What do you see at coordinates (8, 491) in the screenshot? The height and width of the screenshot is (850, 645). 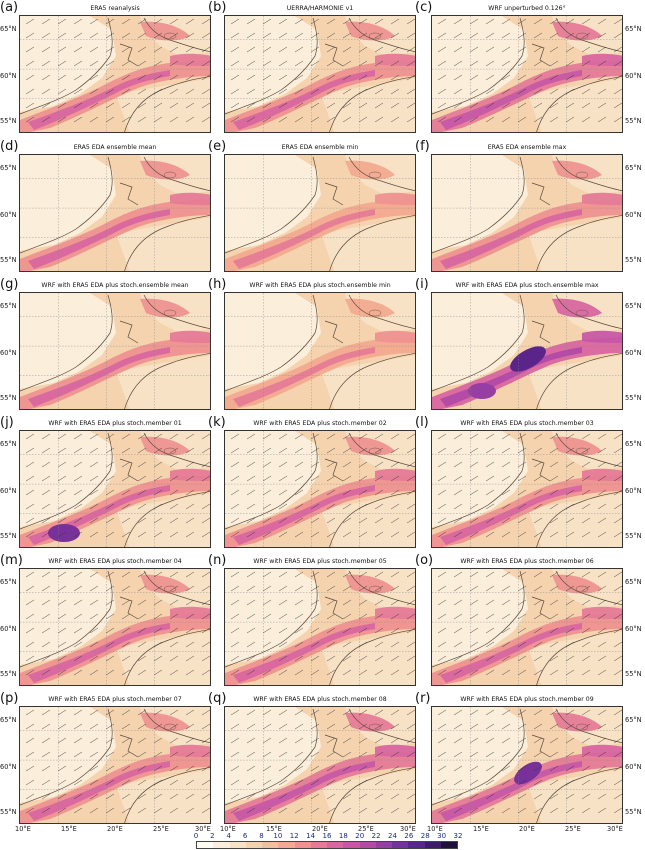 I see `latitude-label: 60°N` at bounding box center [8, 491].